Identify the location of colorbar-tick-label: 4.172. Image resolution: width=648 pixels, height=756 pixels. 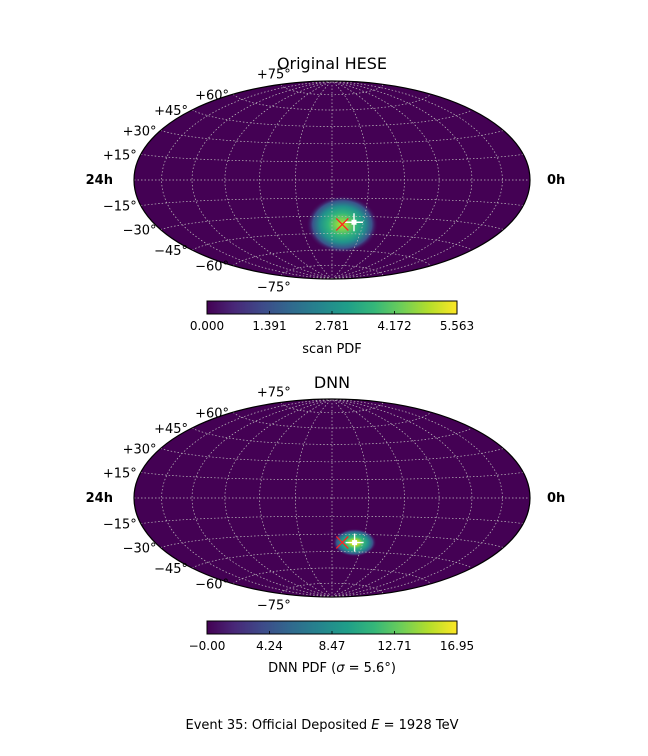
(394, 326).